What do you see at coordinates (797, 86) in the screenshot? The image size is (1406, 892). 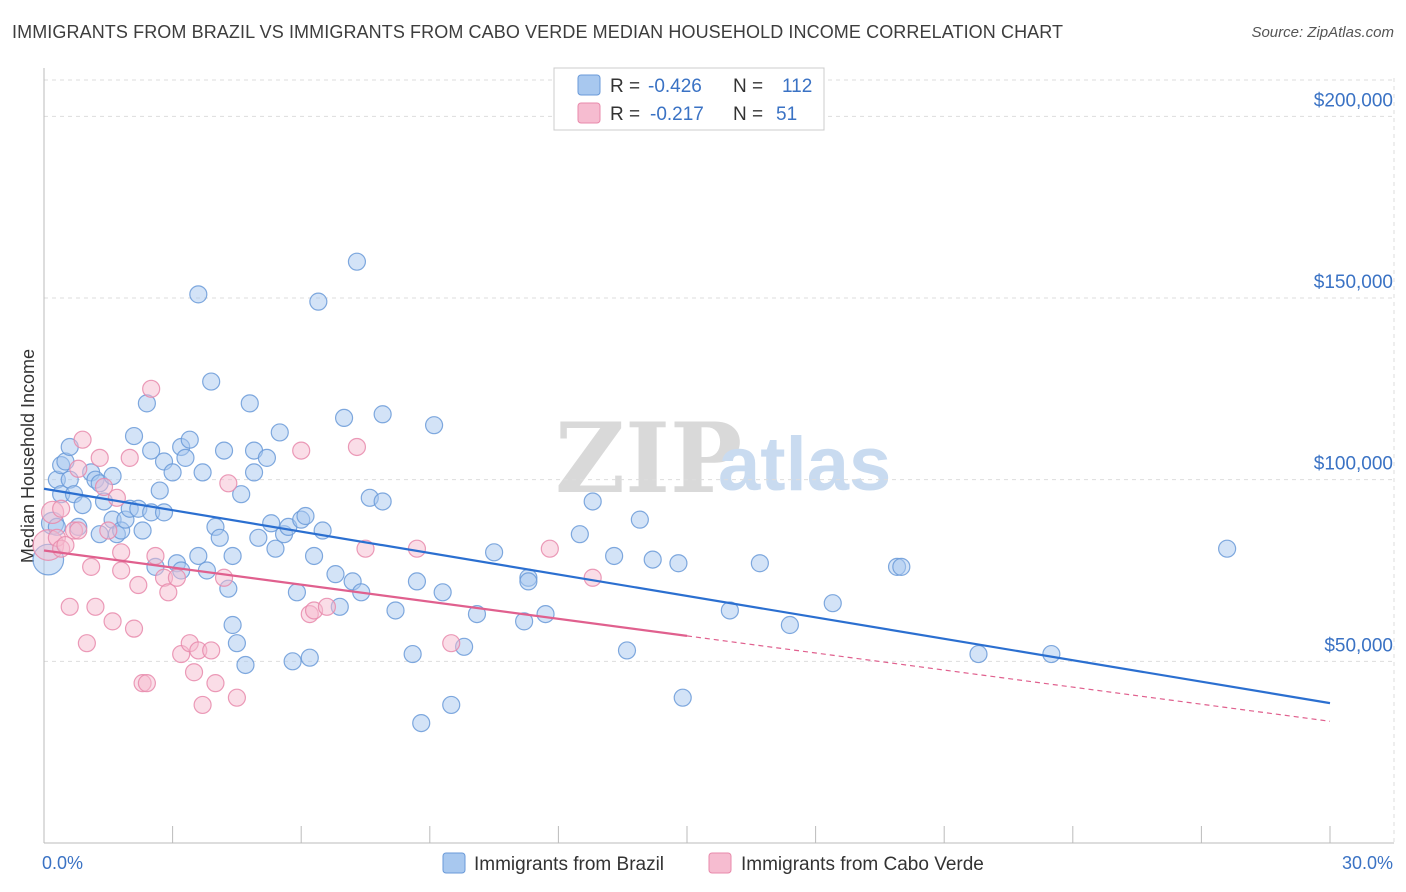 I see `legend-n-value: 112` at bounding box center [797, 86].